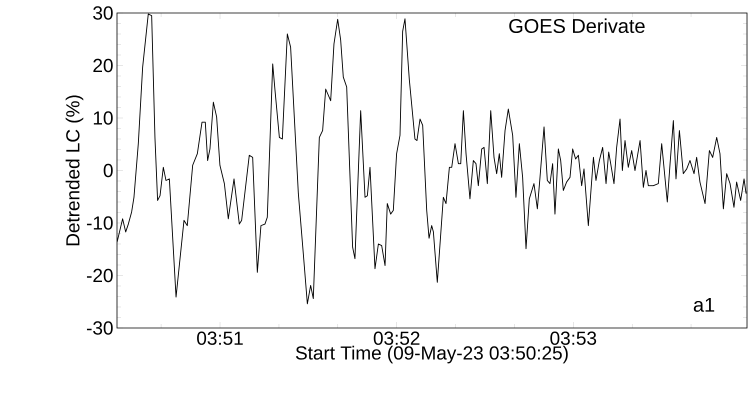 The image size is (756, 402). I want to click on y-tick-label: -10, so click(99, 223).